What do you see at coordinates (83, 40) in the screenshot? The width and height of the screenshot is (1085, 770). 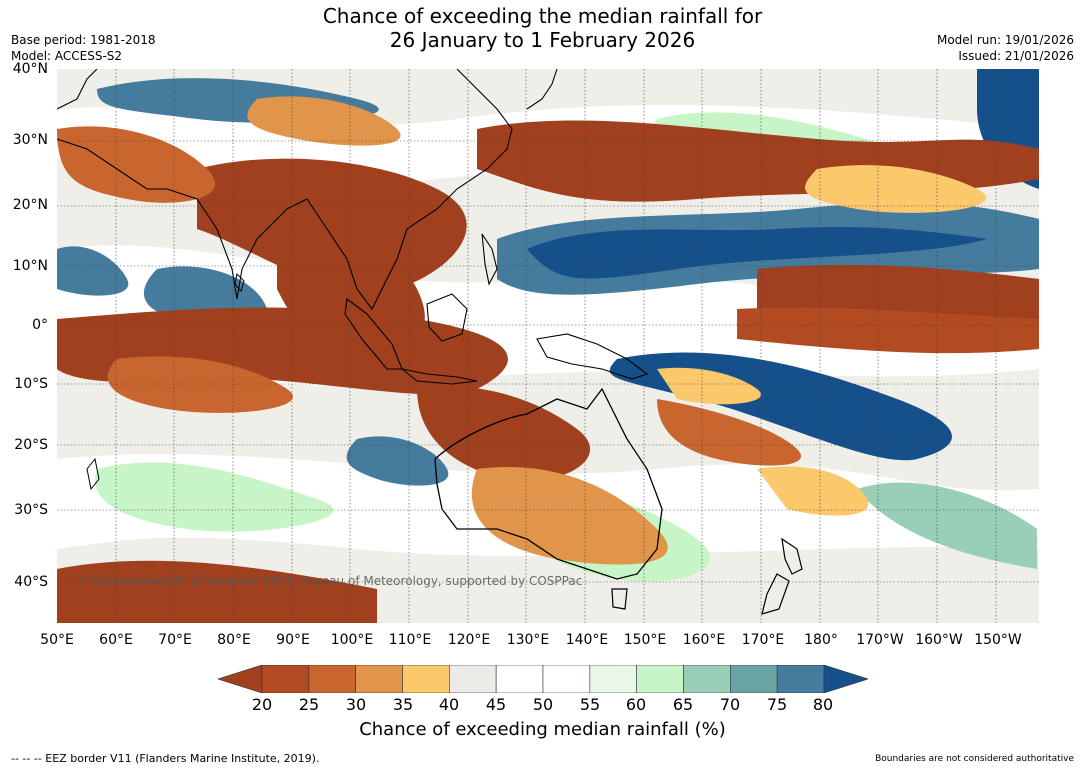 I see `base-period: Base period: 1981-2018` at bounding box center [83, 40].